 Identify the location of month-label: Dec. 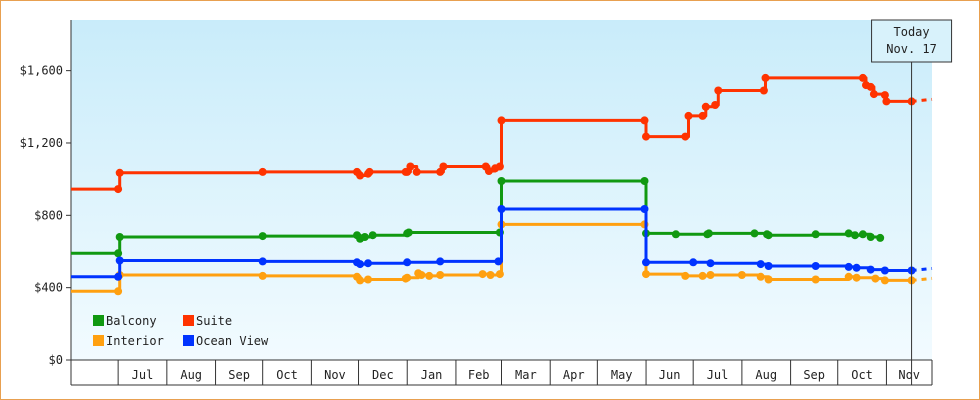
(383, 375).